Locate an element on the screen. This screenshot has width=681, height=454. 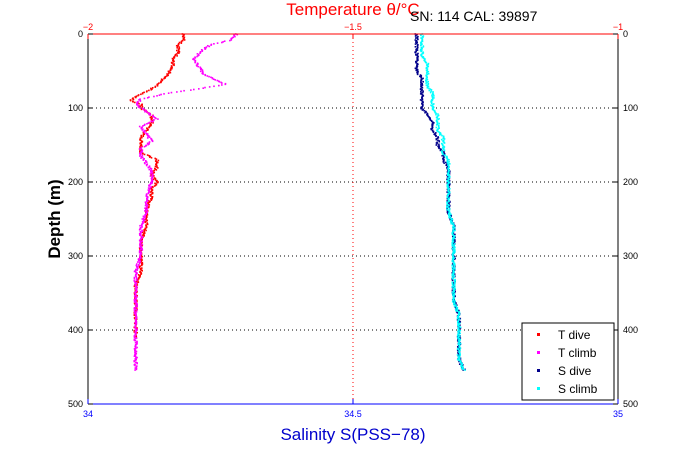
instrument-info: SN: 114 CAL: 39897 is located at coordinates (474, 16).